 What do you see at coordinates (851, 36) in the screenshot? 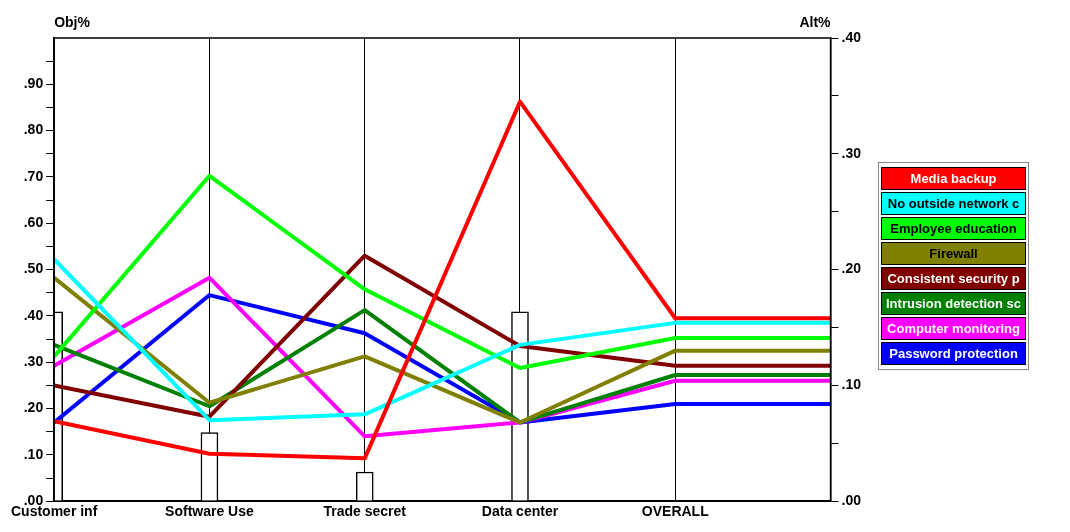
I see `y2-tick-label: .40` at bounding box center [851, 36].